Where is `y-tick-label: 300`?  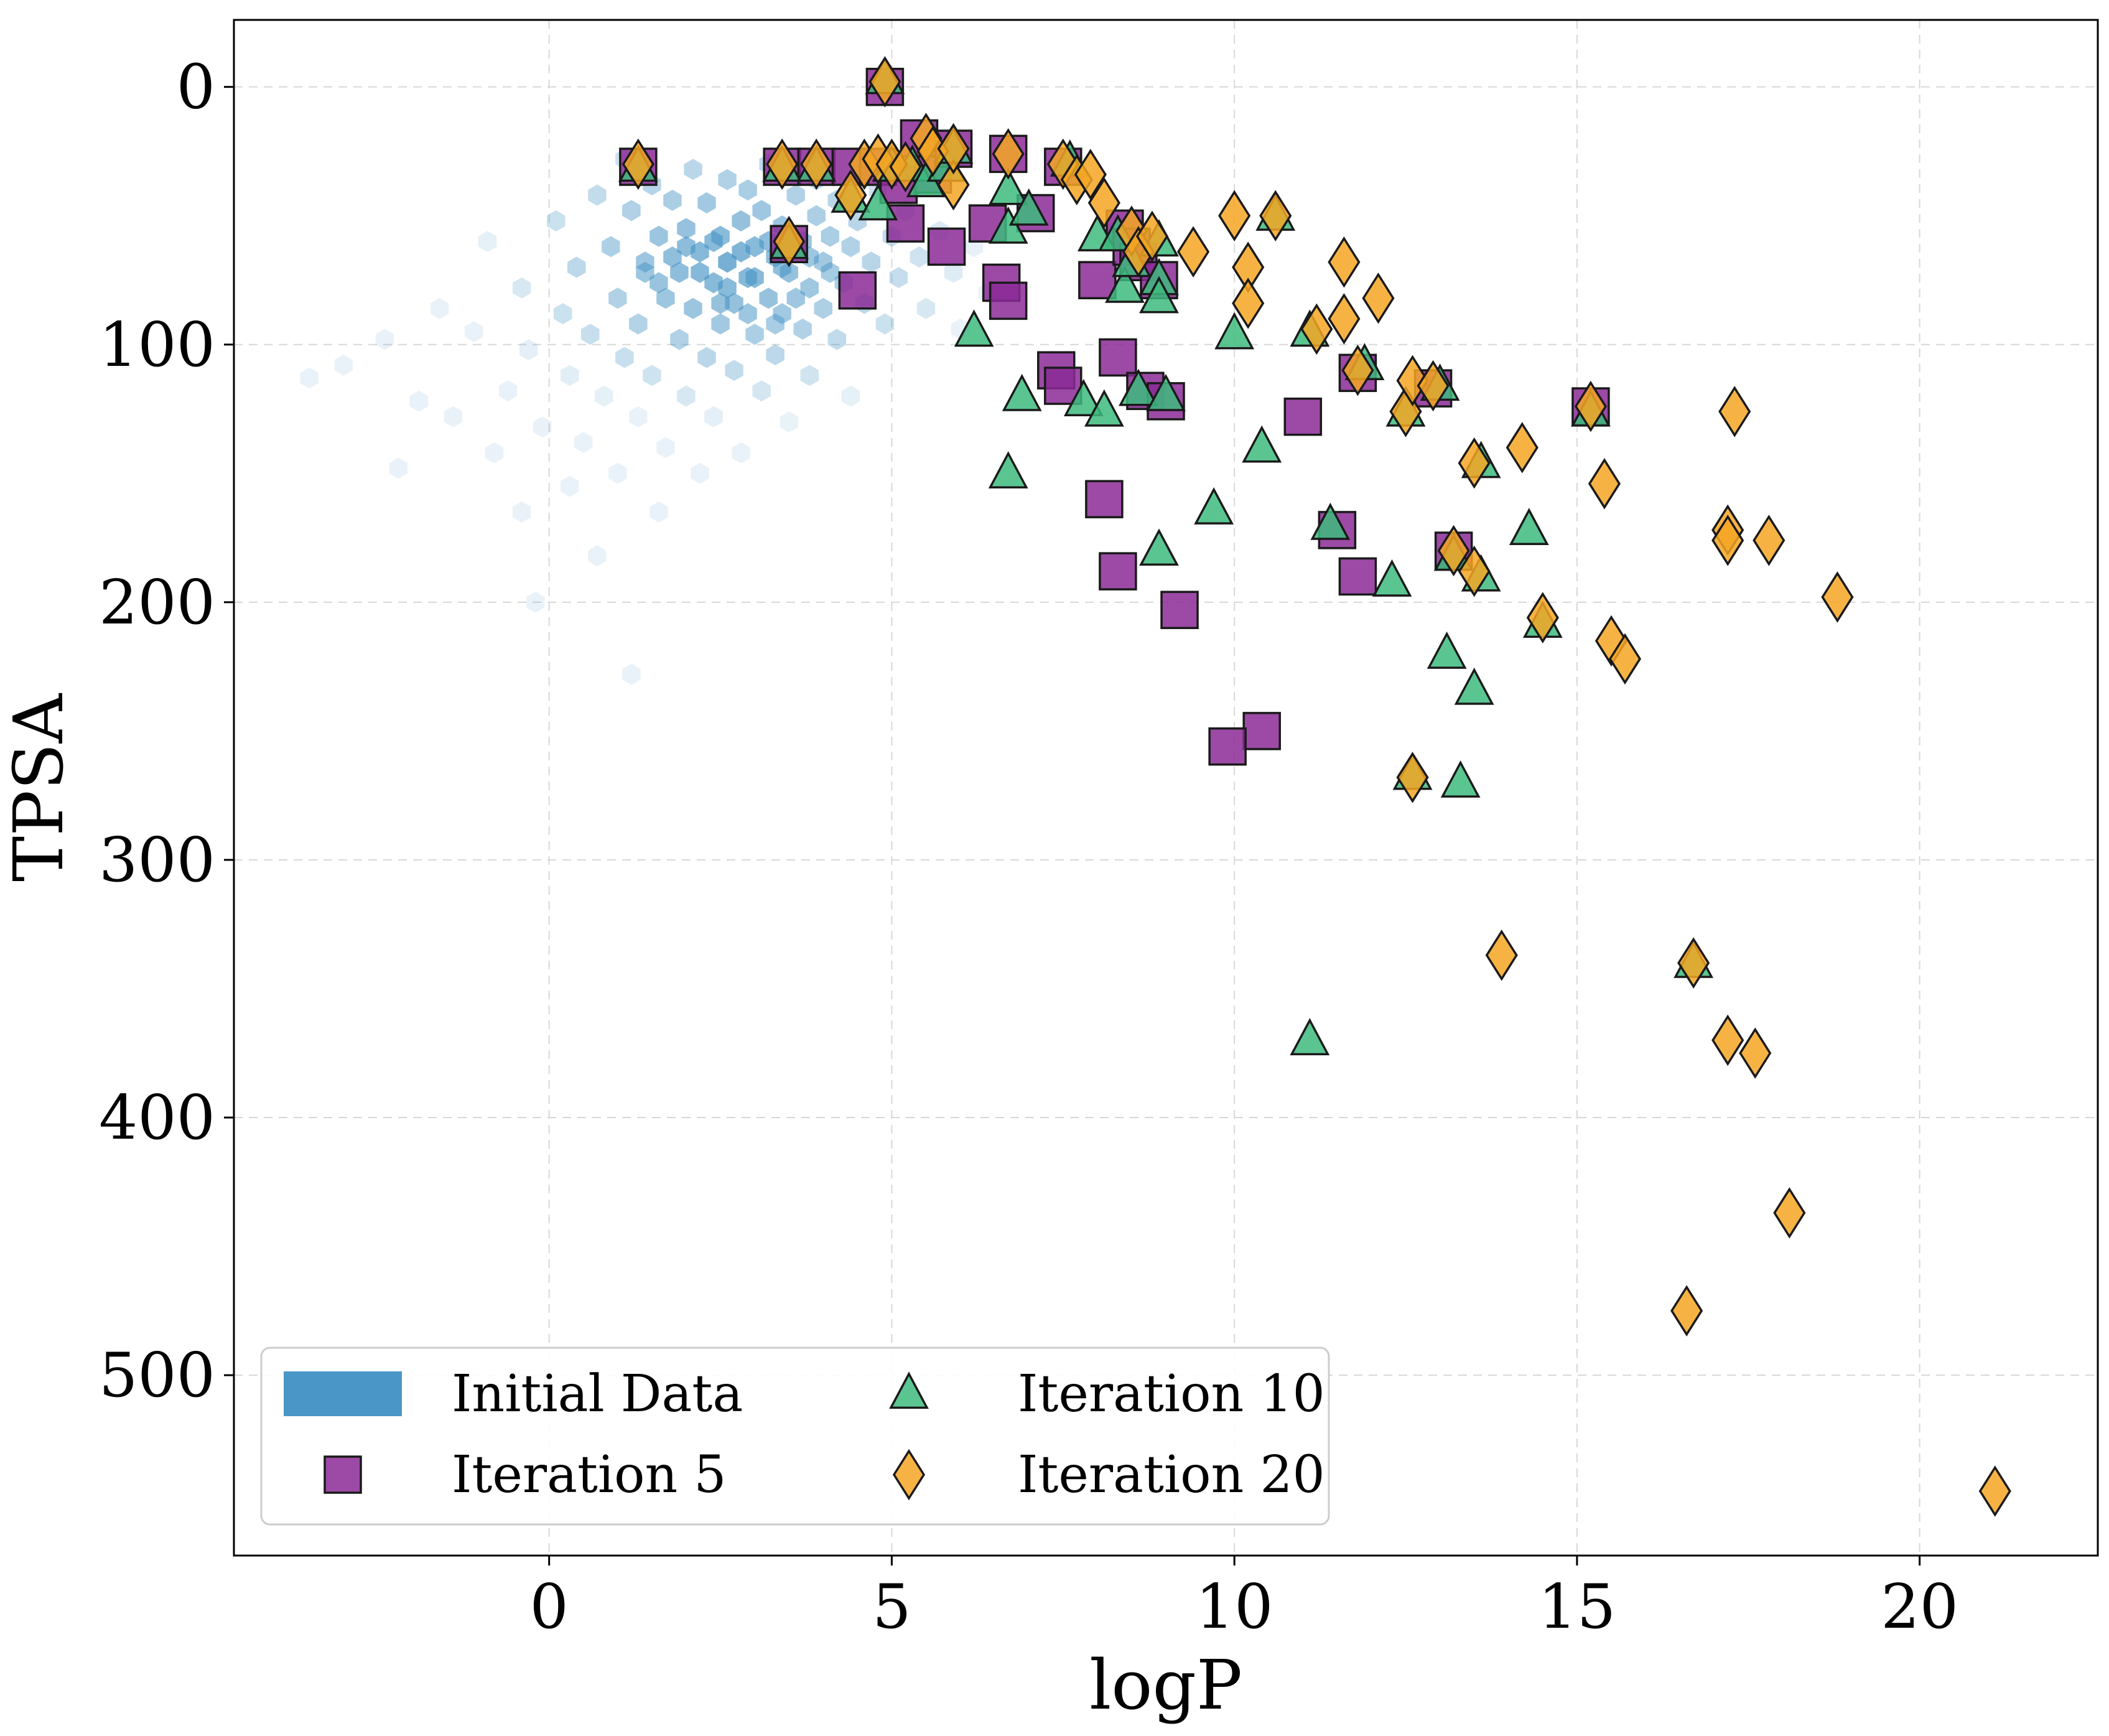 y-tick-label: 300 is located at coordinates (157, 861).